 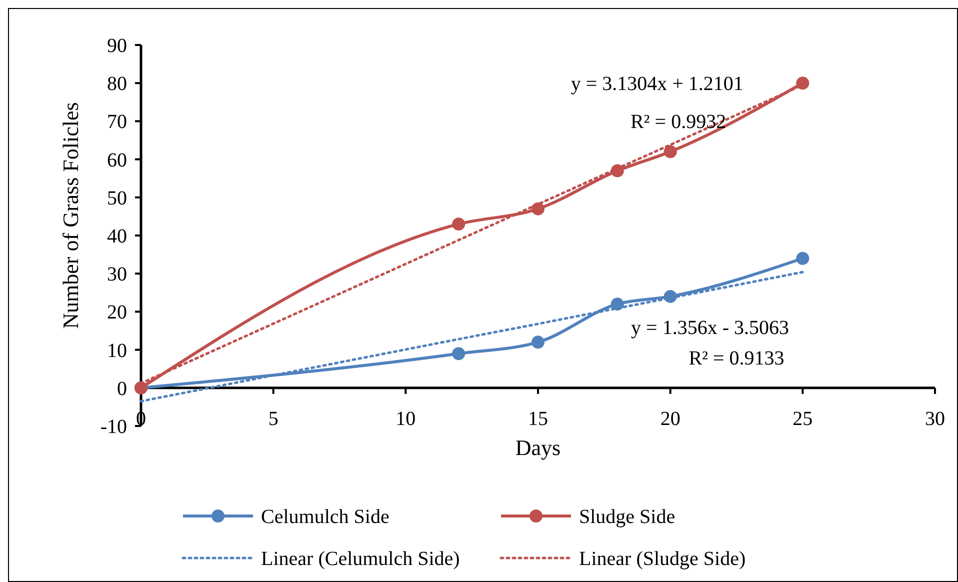 I want to click on annotation: R² = 0.9133, so click(x=736, y=358).